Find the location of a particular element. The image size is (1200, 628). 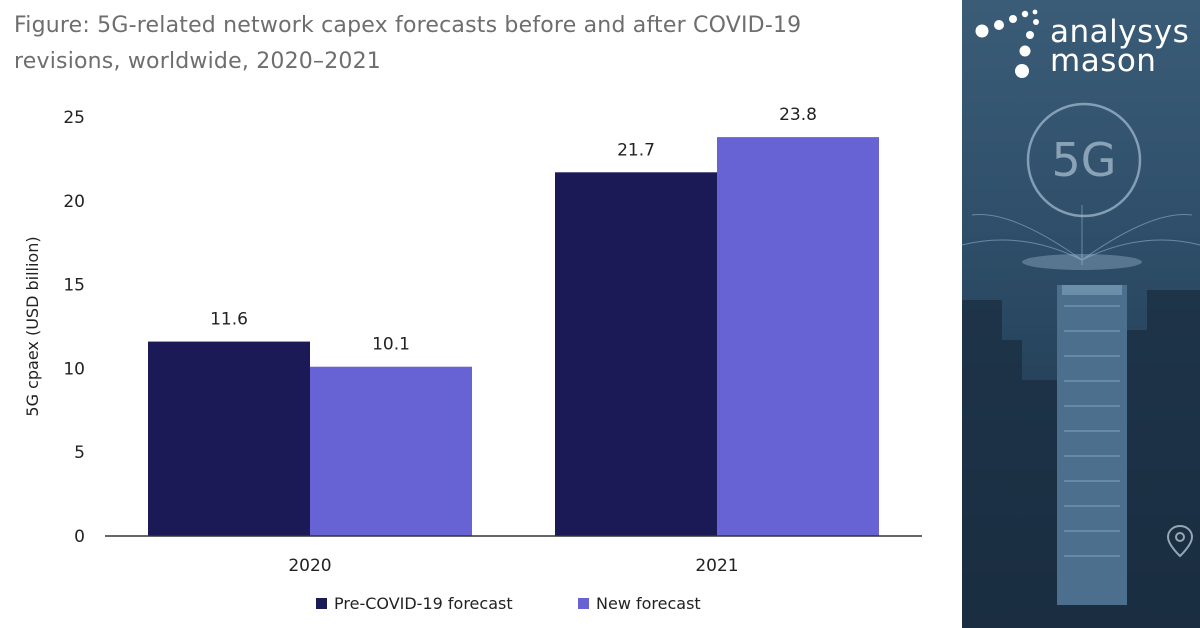

y-tick-label: 20 is located at coordinates (74, 202).